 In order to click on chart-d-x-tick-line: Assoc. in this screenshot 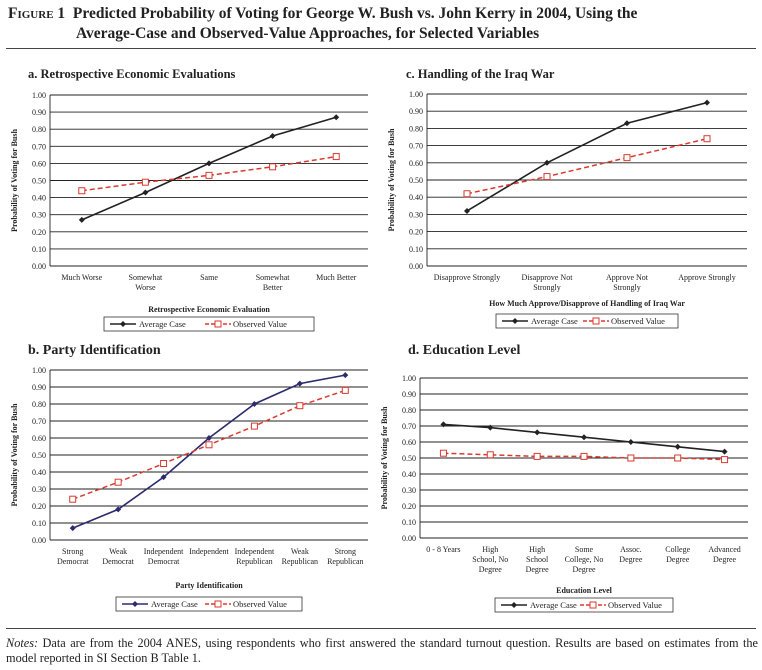, I will do `click(631, 549)`.